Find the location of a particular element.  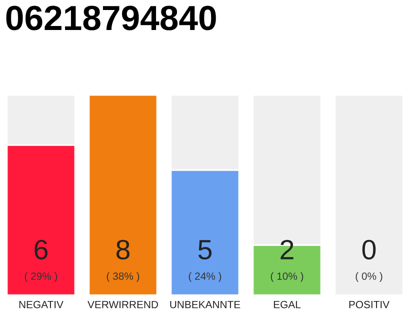

data-label: 6 ( 29% ) is located at coordinates (41, 261).